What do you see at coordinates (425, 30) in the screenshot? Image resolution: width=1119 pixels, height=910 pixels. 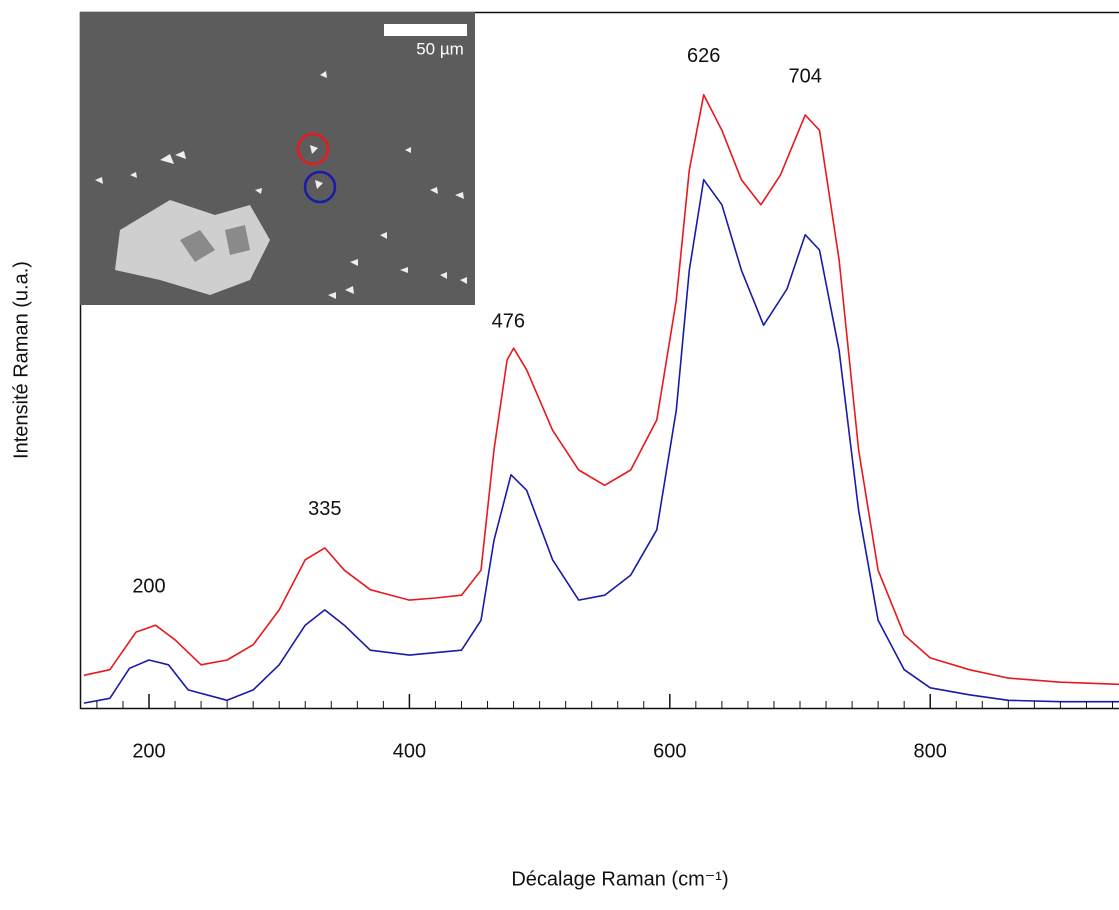 I see `scale-bar` at bounding box center [425, 30].